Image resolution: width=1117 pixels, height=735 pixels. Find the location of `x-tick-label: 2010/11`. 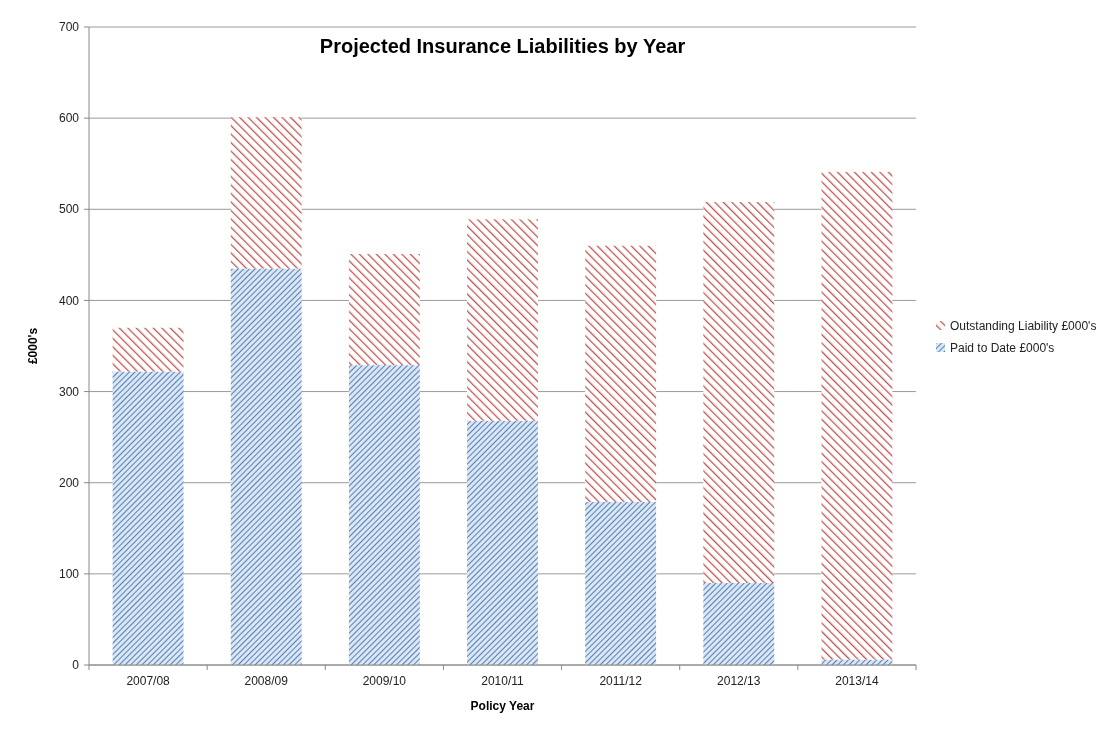

x-tick-label: 2010/11 is located at coordinates (503, 681).